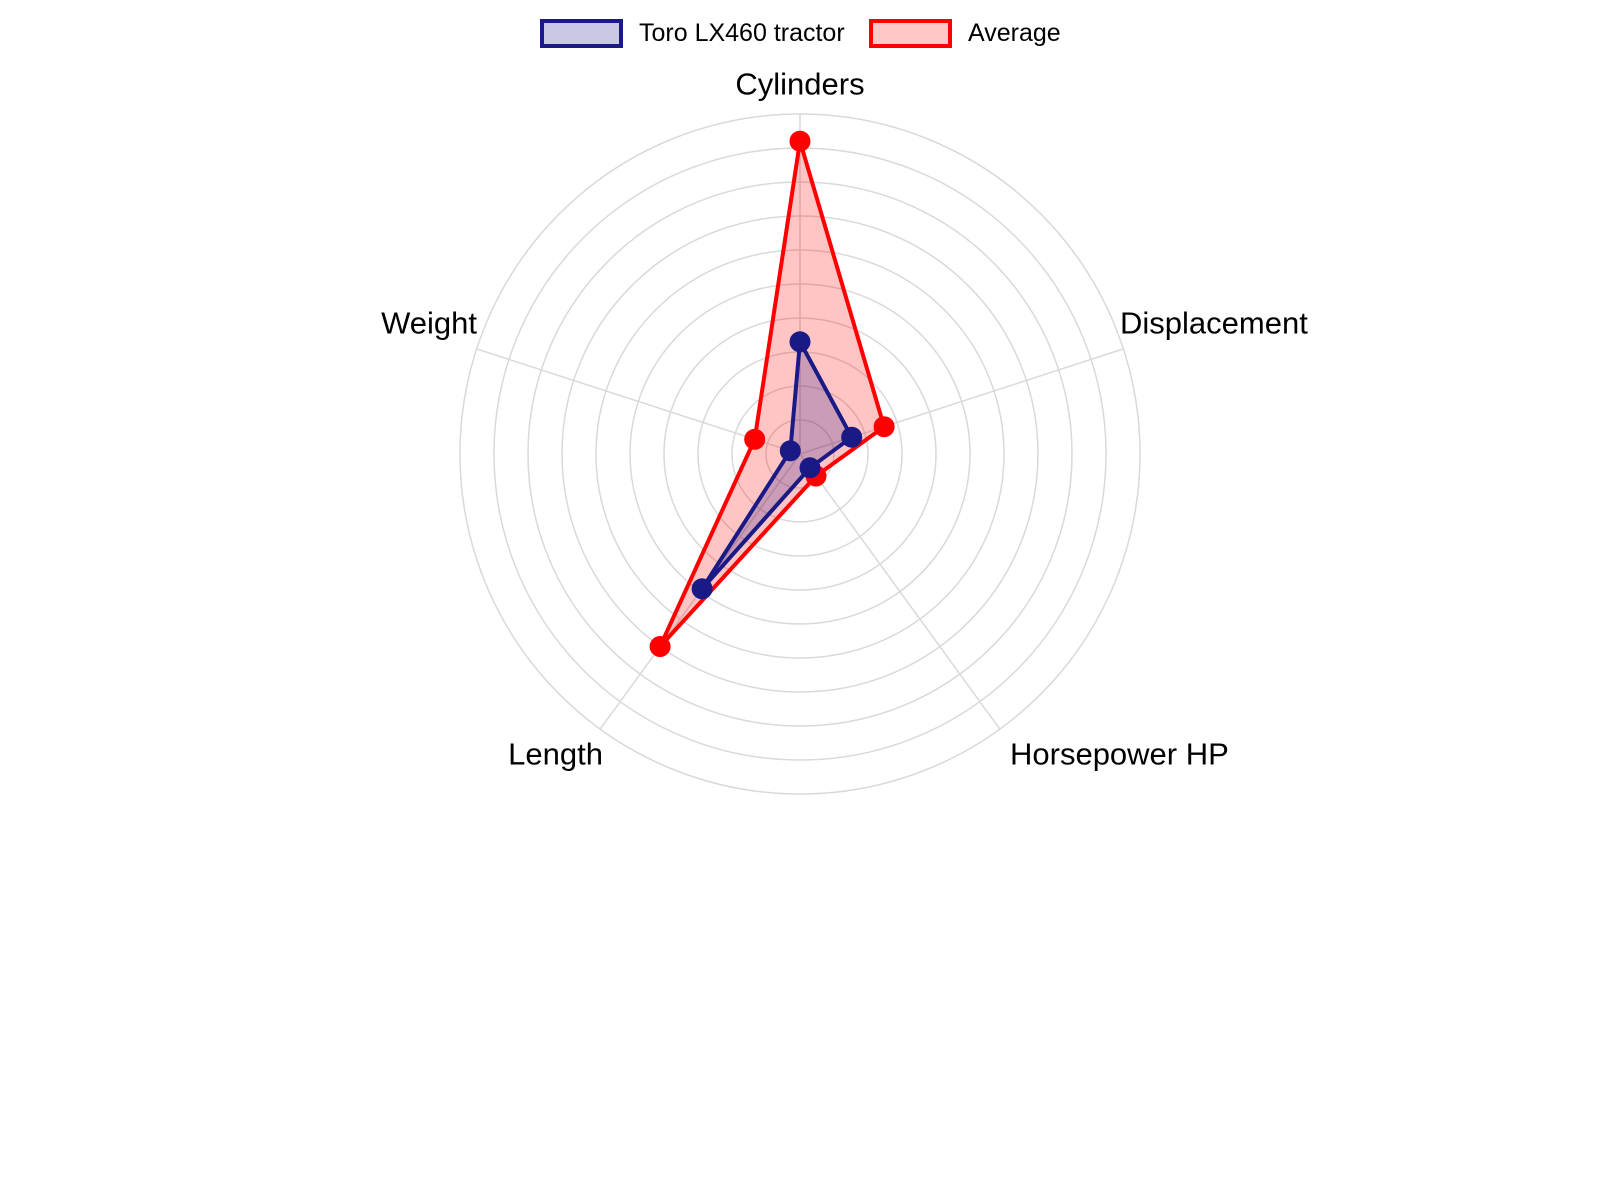 The height and width of the screenshot is (1200, 1600). What do you see at coordinates (810, 468) in the screenshot?
I see `data-point-toro-horsepower-hp` at bounding box center [810, 468].